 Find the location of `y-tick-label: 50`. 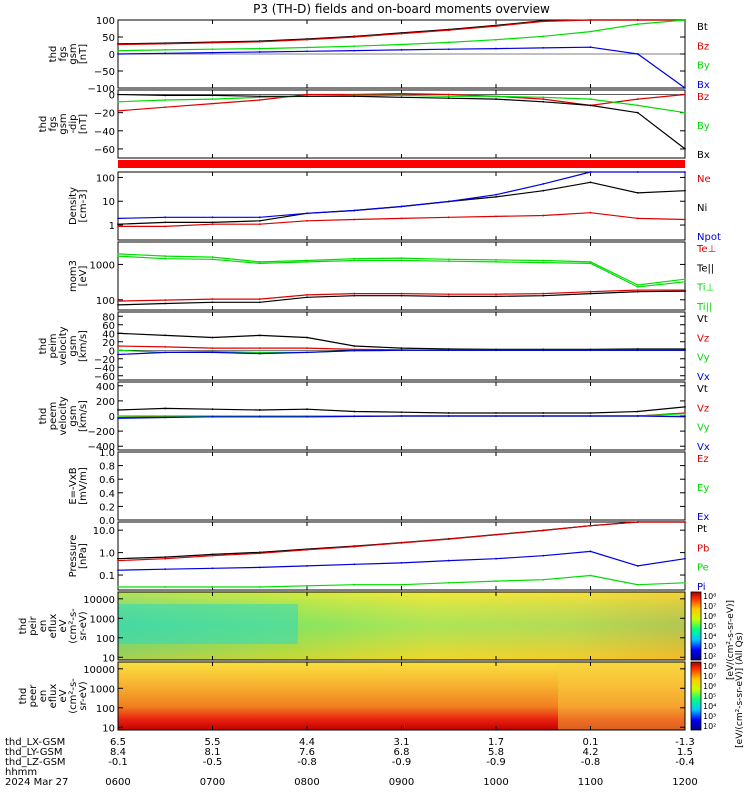

y-tick-label: 50 is located at coordinates (108, 38).